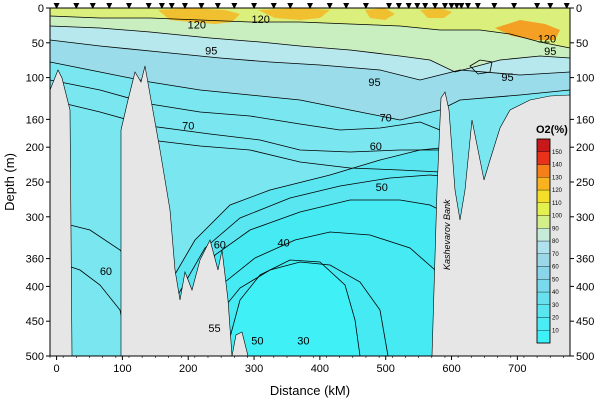 The width and height of the screenshot is (600, 400). Describe the element at coordinates (386, 118) in the screenshot. I see `contour-label: 70` at that location.